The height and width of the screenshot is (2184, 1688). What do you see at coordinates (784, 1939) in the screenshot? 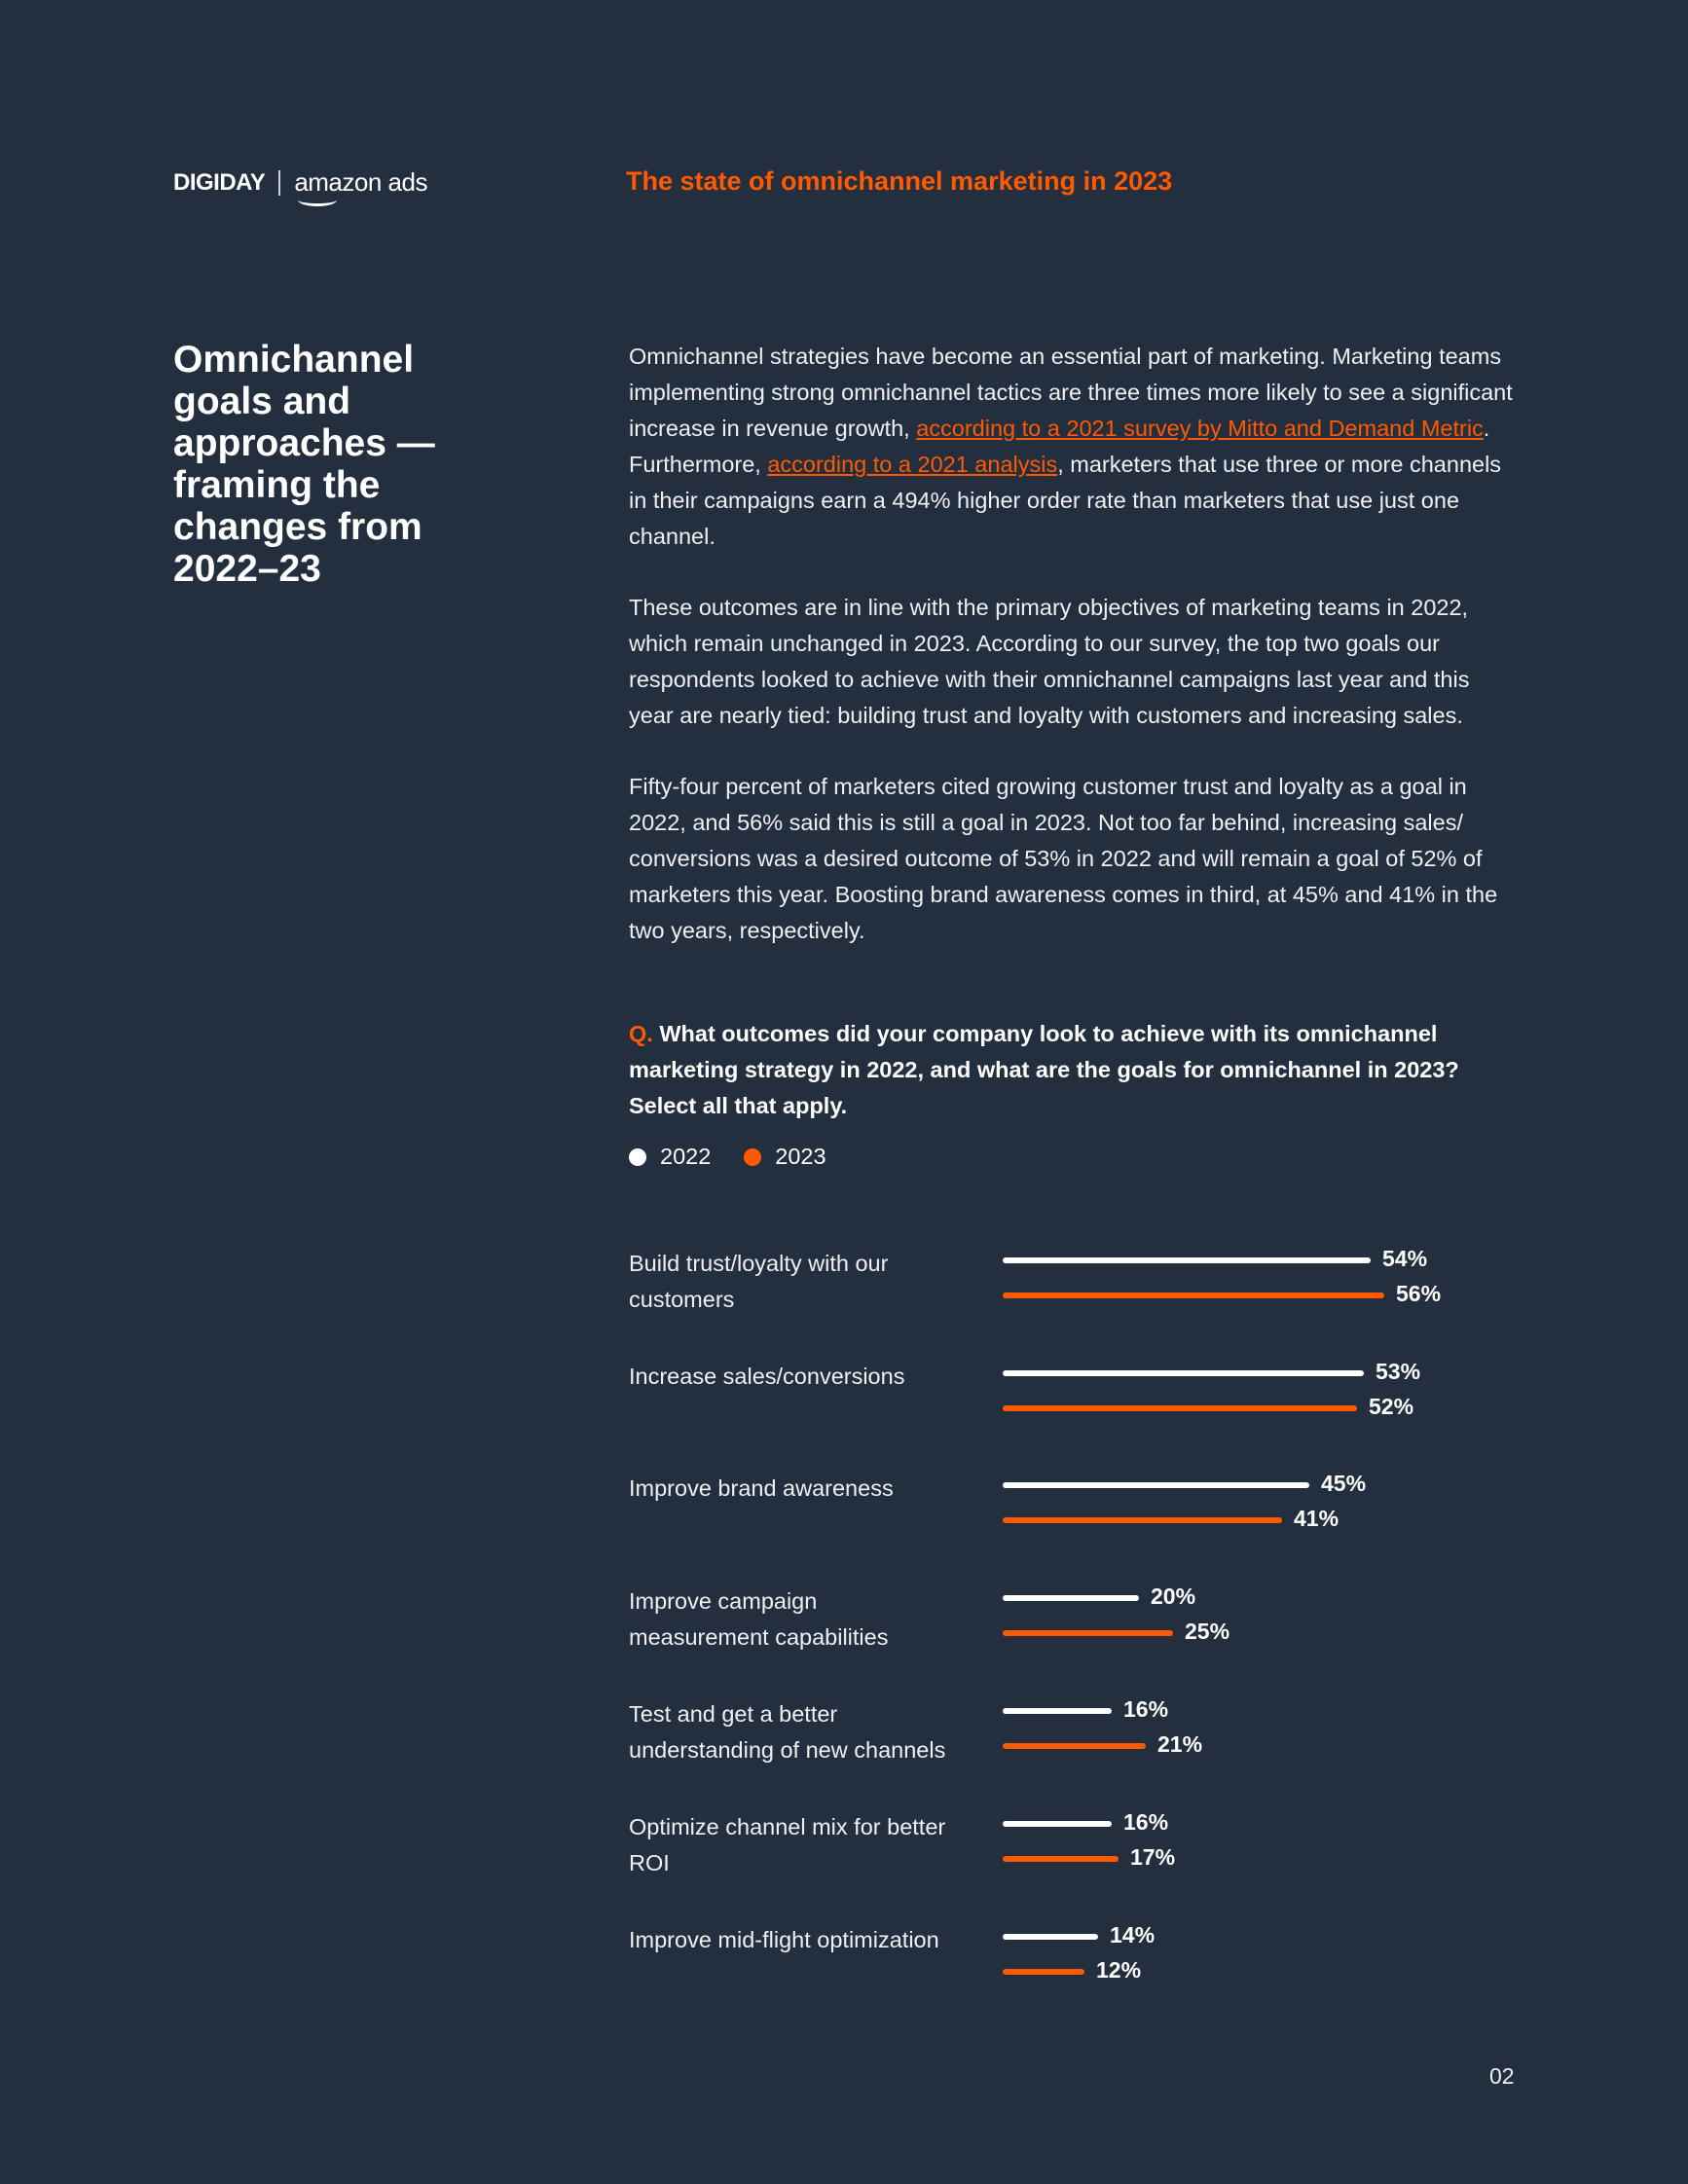
I see `category-label: Improve mid-flight optimization` at bounding box center [784, 1939].